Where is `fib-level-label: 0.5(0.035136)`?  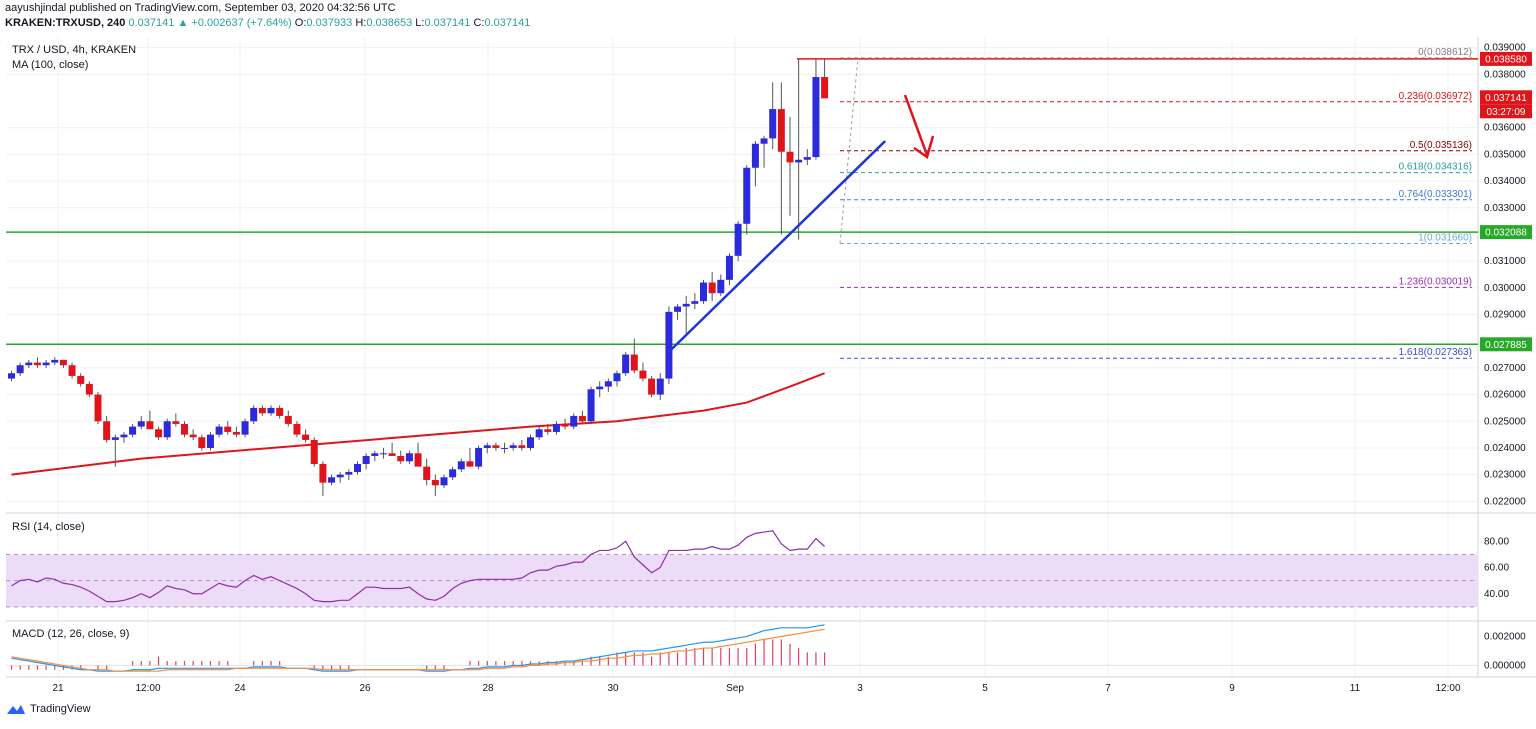
fib-level-label: 0.5(0.035136) is located at coordinates (1441, 145).